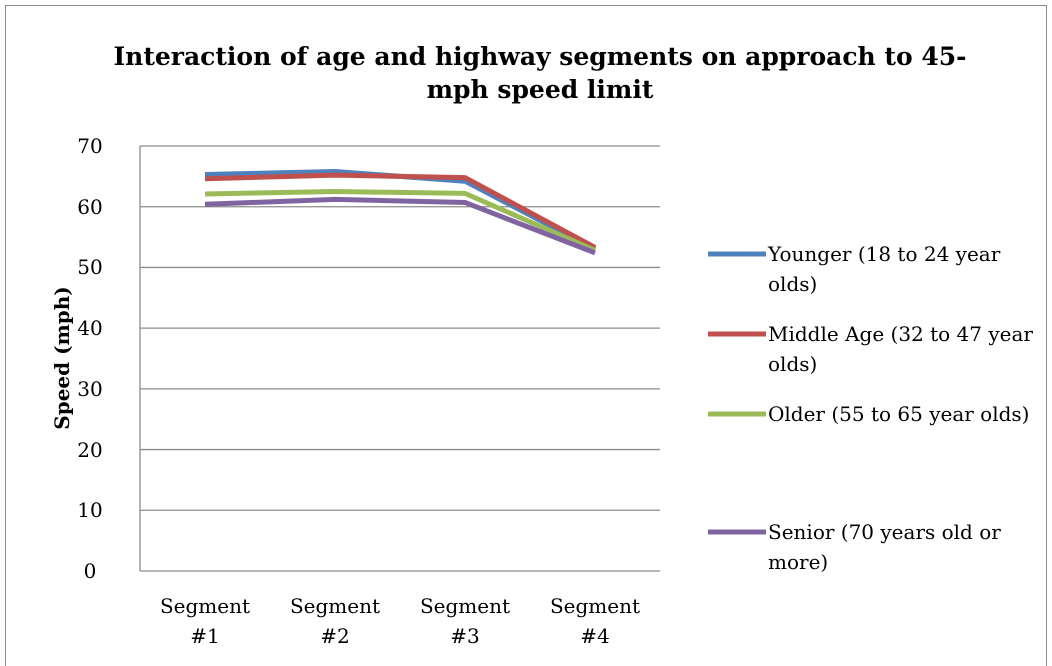 Image resolution: width=1052 pixels, height=666 pixels. Describe the element at coordinates (90, 571) in the screenshot. I see `y-tick-label: 0` at that location.